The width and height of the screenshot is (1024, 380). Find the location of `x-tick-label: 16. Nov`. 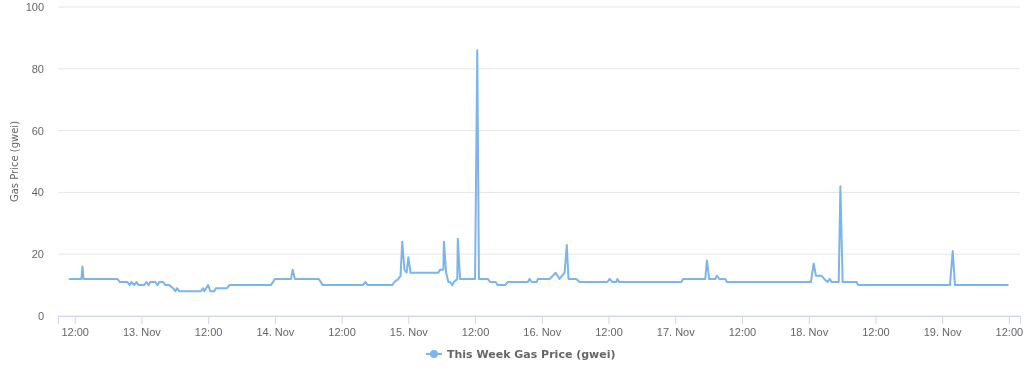

x-tick-label: 16. Nov is located at coordinates (542, 331).